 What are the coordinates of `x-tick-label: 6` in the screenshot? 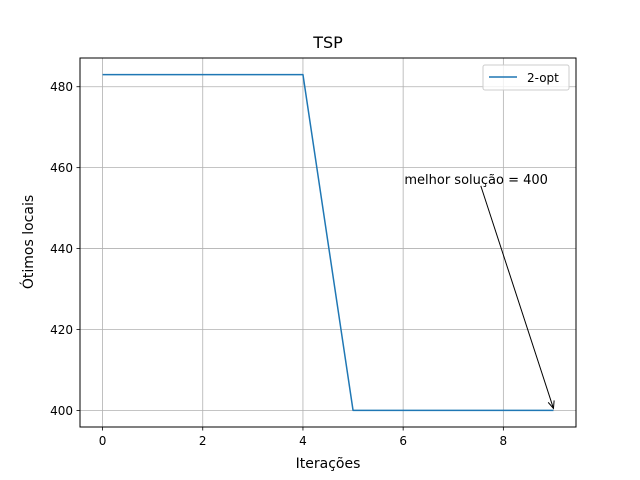 It's located at (403, 441).